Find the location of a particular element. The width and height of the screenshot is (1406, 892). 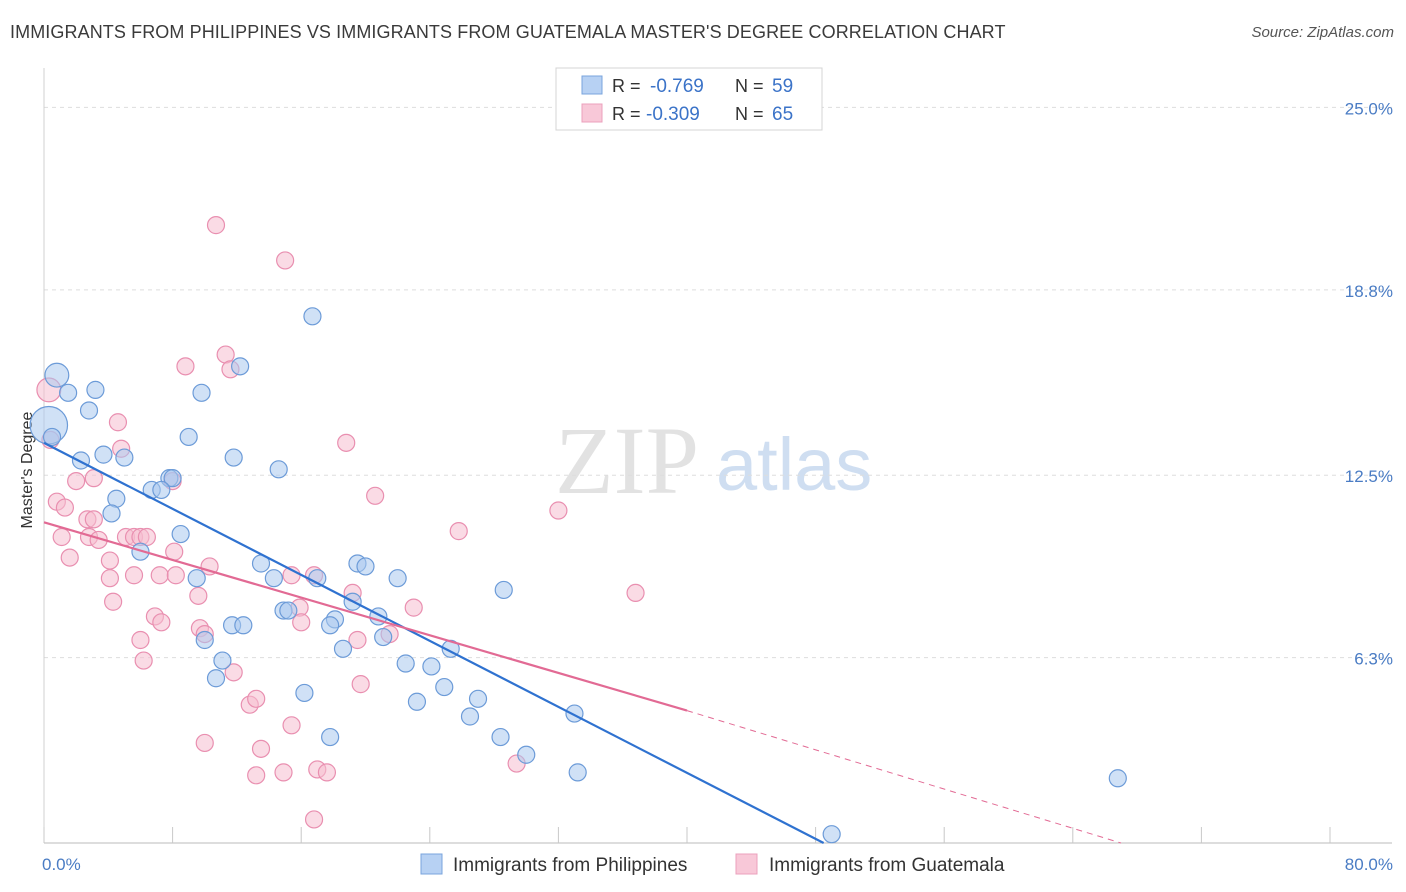

legend-r-value: -0.309 is located at coordinates (673, 114).